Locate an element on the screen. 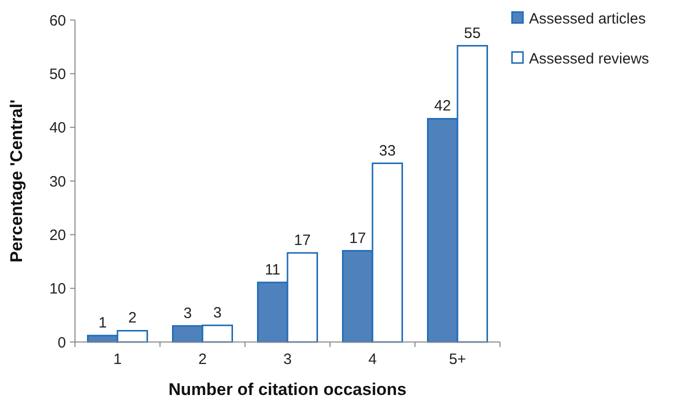  x-tick-label: 1 is located at coordinates (117, 359).